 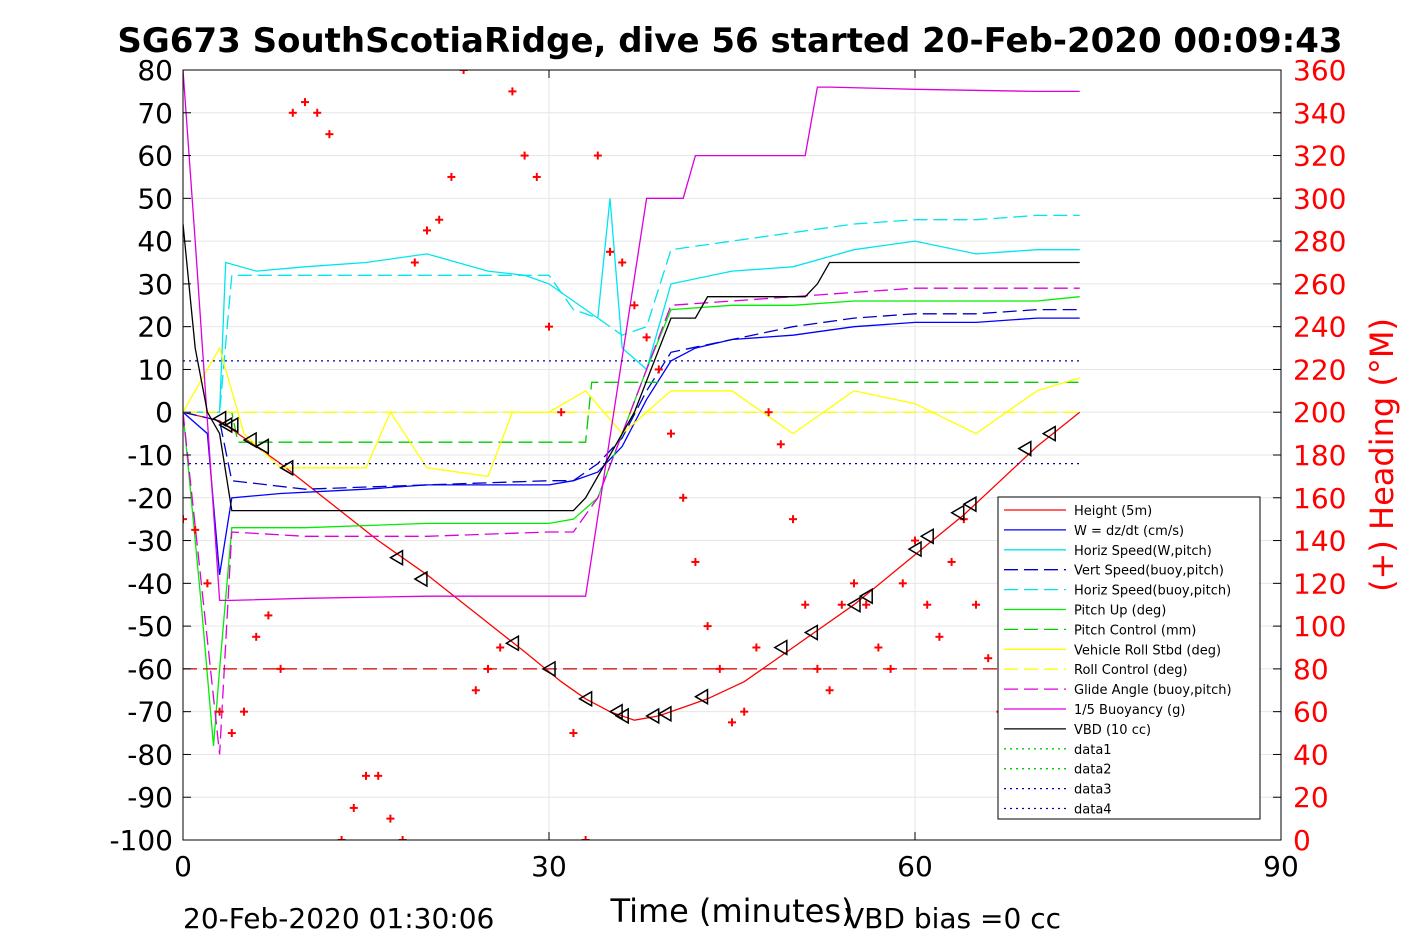 I want to click on right-tick-label: 20, so click(x=1311, y=797).